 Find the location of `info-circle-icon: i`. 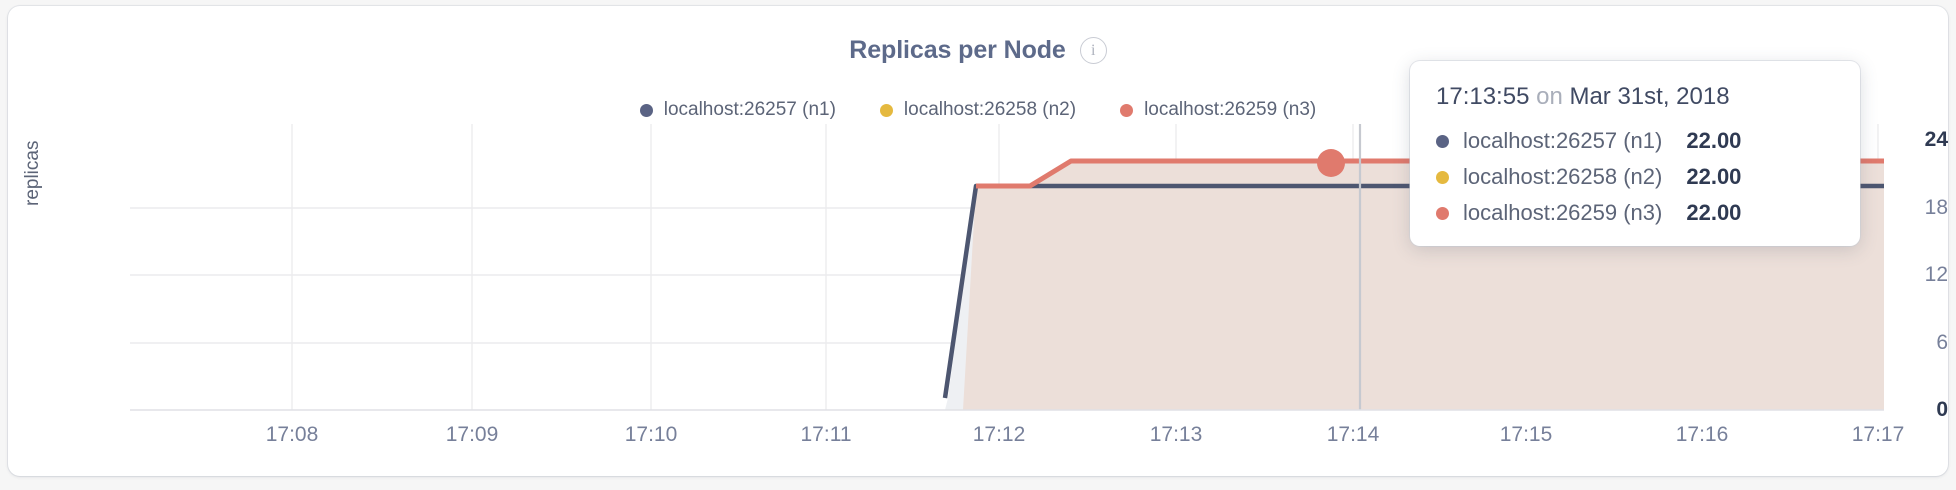

info-circle-icon: i is located at coordinates (1093, 50).